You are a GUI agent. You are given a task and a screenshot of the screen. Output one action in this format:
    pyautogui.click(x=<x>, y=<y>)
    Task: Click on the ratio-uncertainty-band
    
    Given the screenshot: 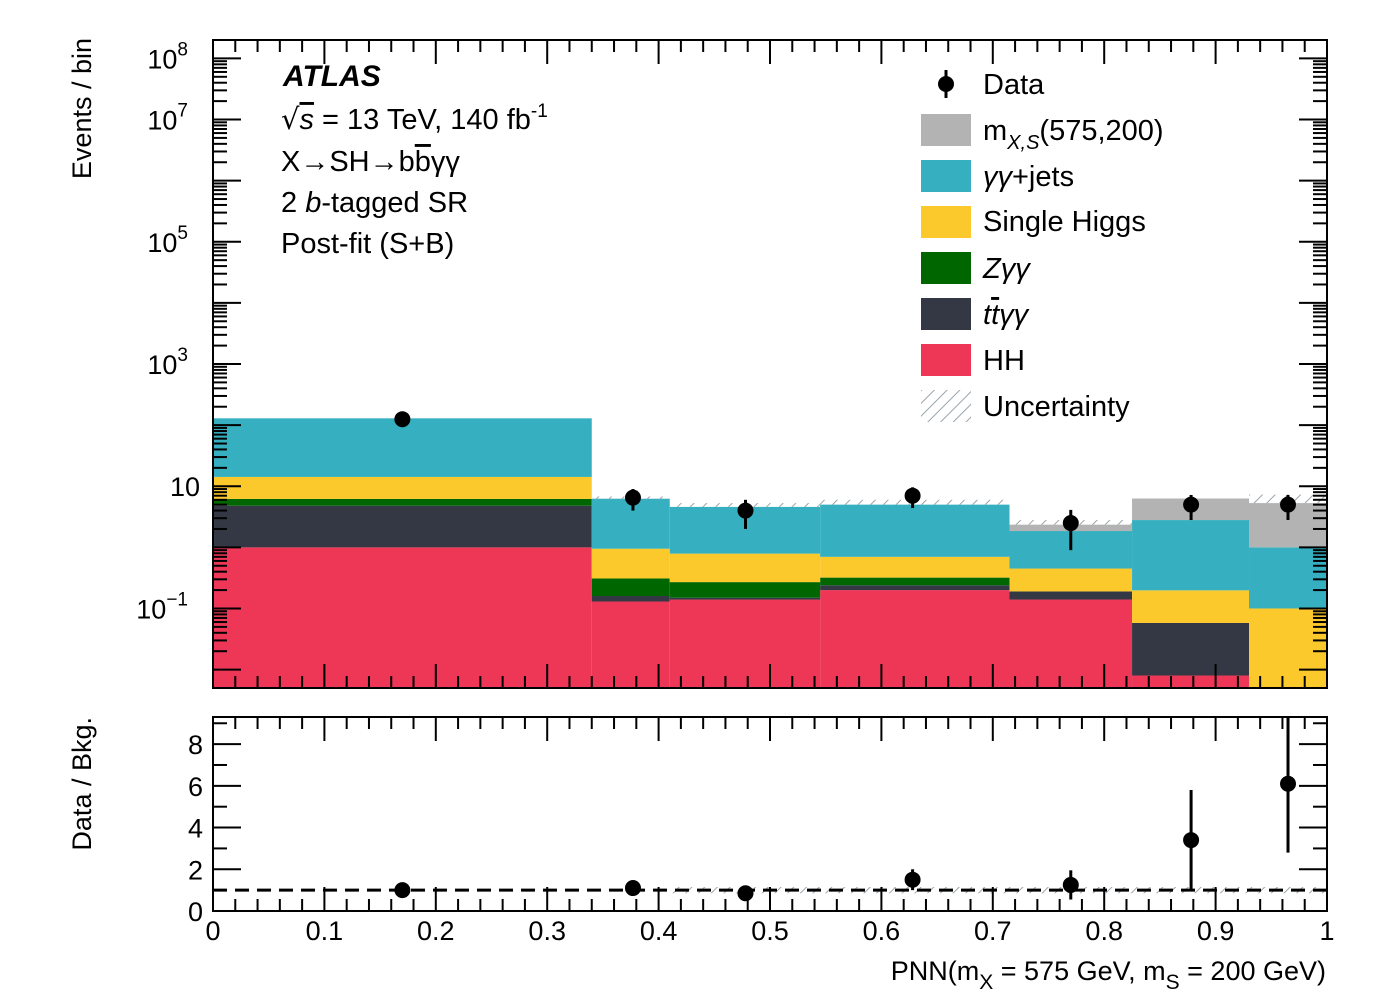 What is the action you would take?
    pyautogui.click(x=998, y=890)
    